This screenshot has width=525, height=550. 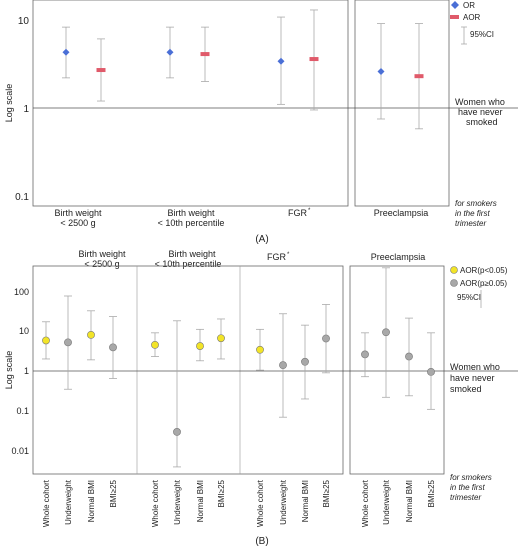 What do you see at coordinates (192, 254) in the screenshot?
I see `panel-b-group-2-line-1: Birth weight` at bounding box center [192, 254].